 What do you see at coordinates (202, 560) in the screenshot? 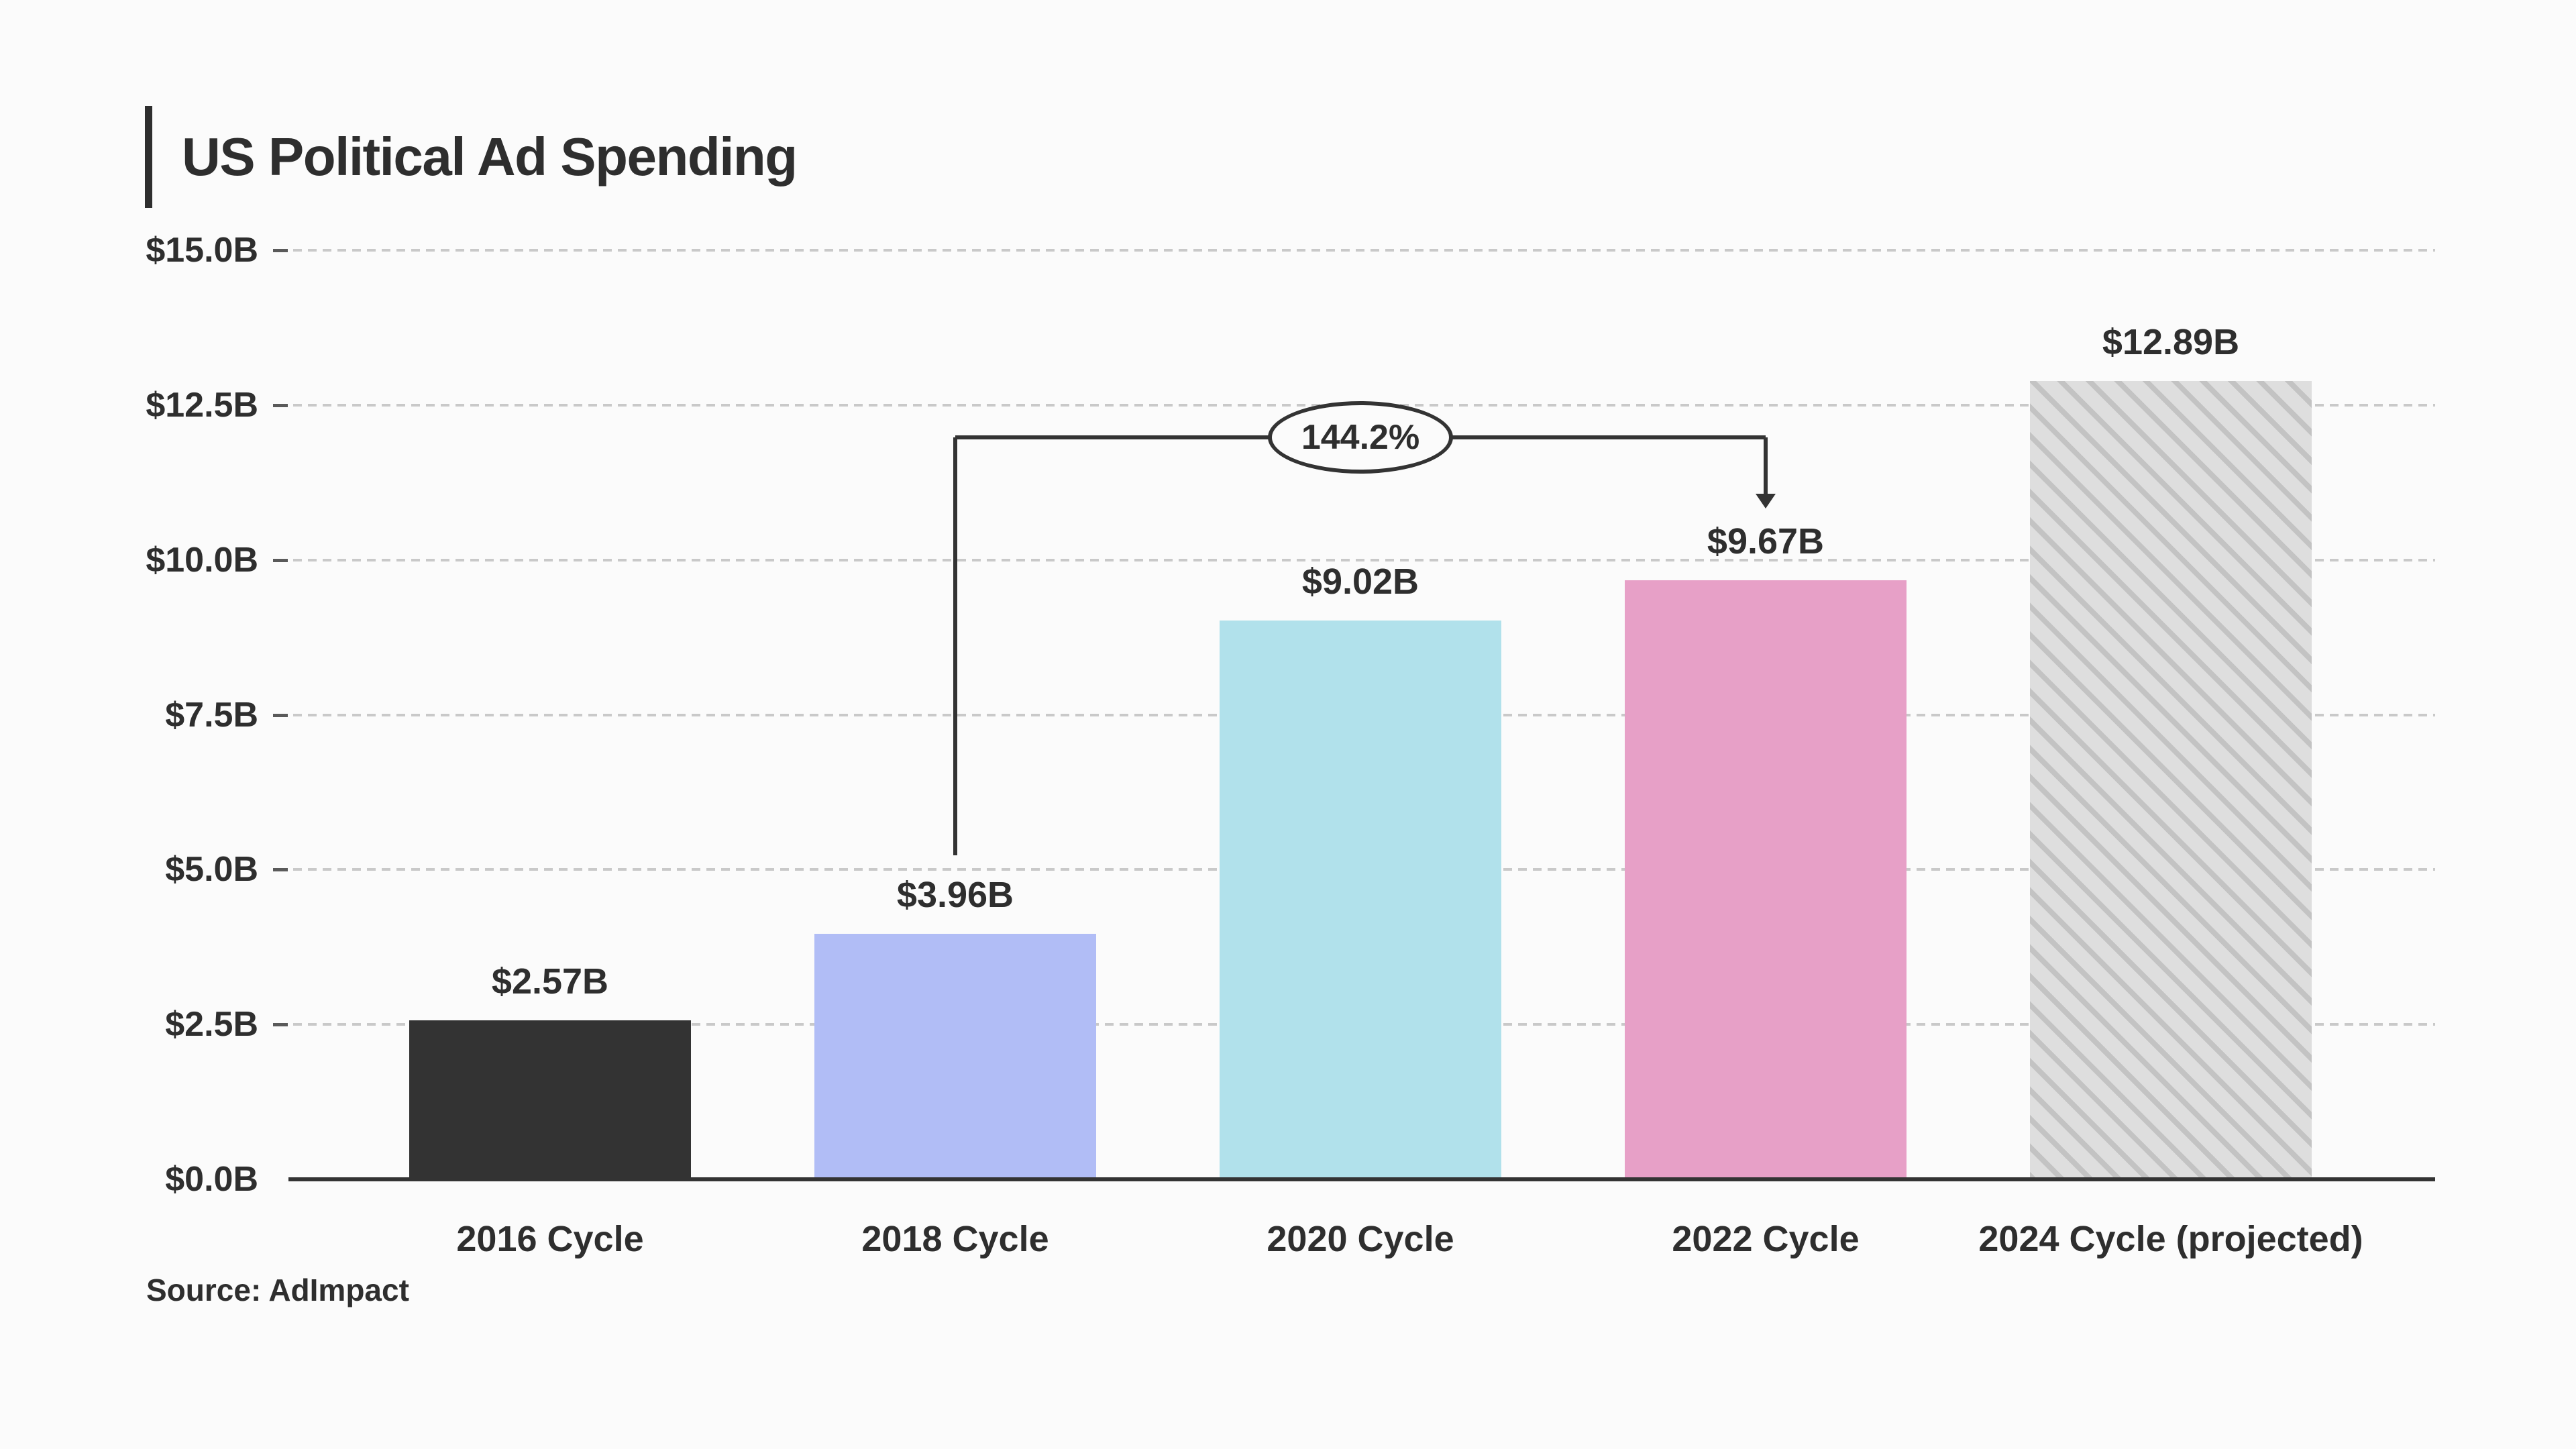
I see `y-axis-tick-label: $10.0B` at bounding box center [202, 560].